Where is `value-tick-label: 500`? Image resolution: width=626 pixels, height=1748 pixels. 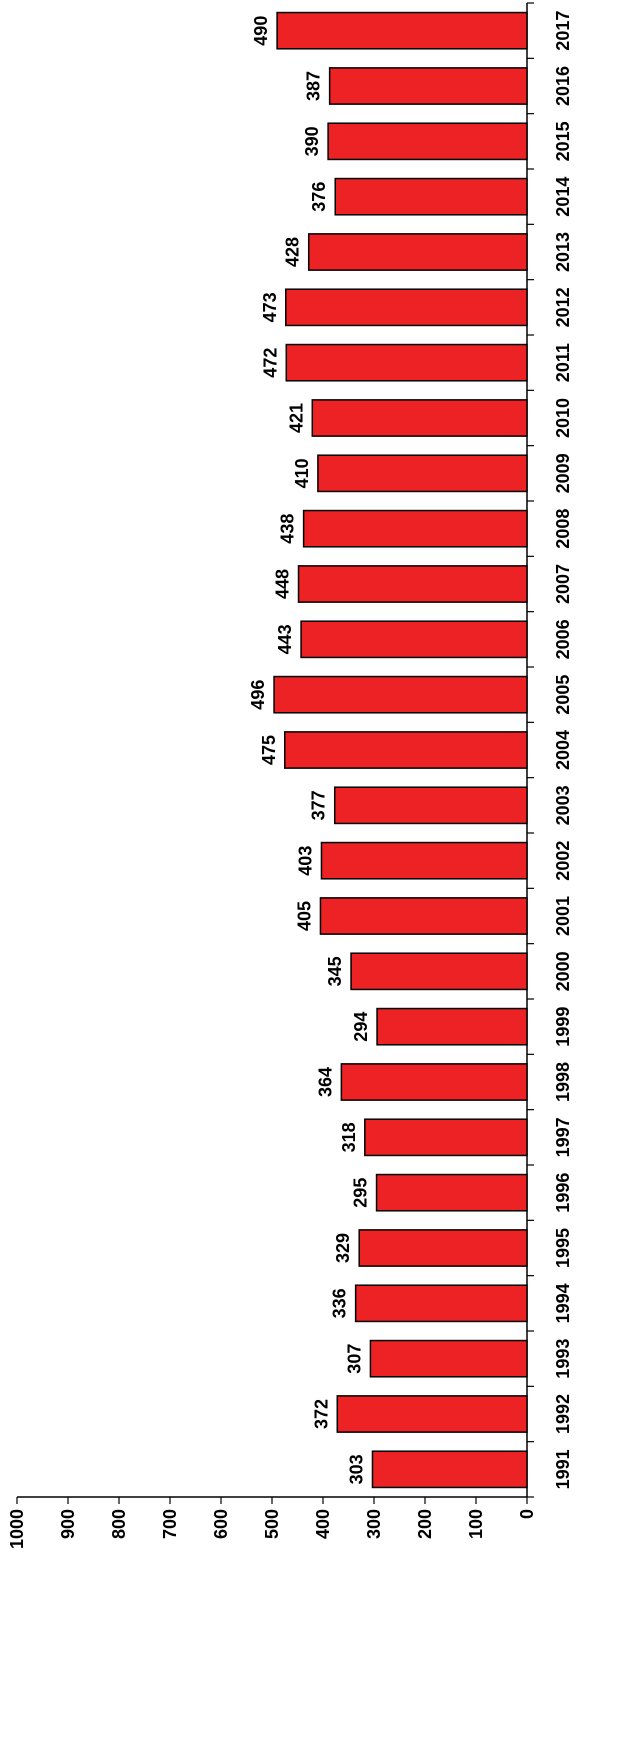 value-tick-label: 500 is located at coordinates (272, 1524).